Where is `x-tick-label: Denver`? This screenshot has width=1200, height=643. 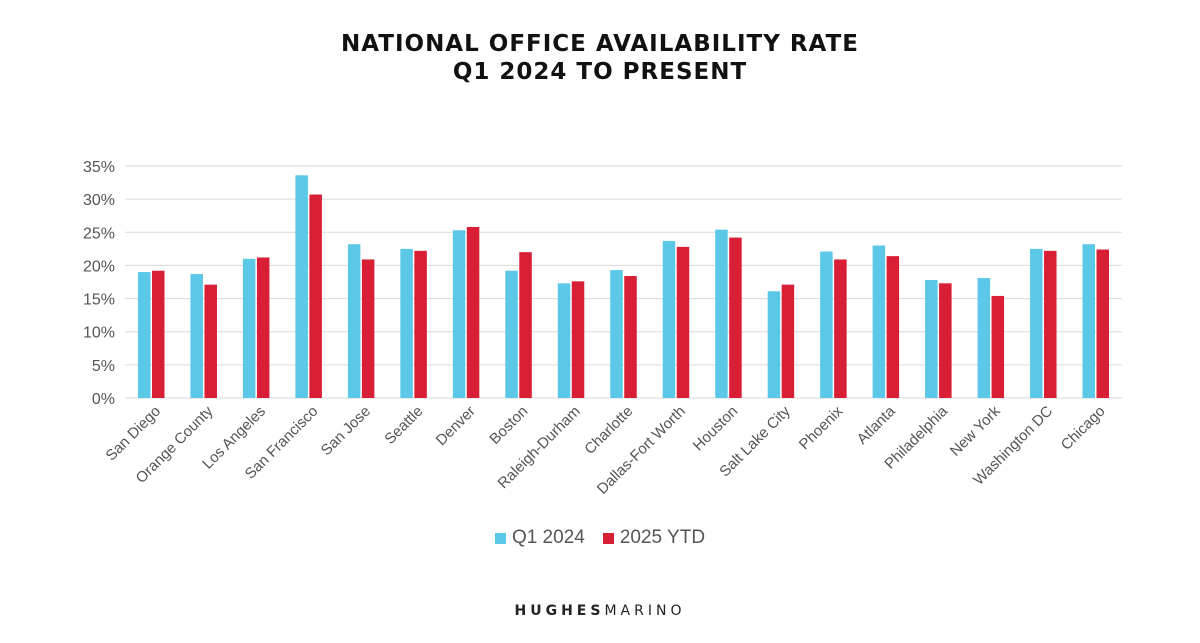 x-tick-label: Denver is located at coordinates (456, 426).